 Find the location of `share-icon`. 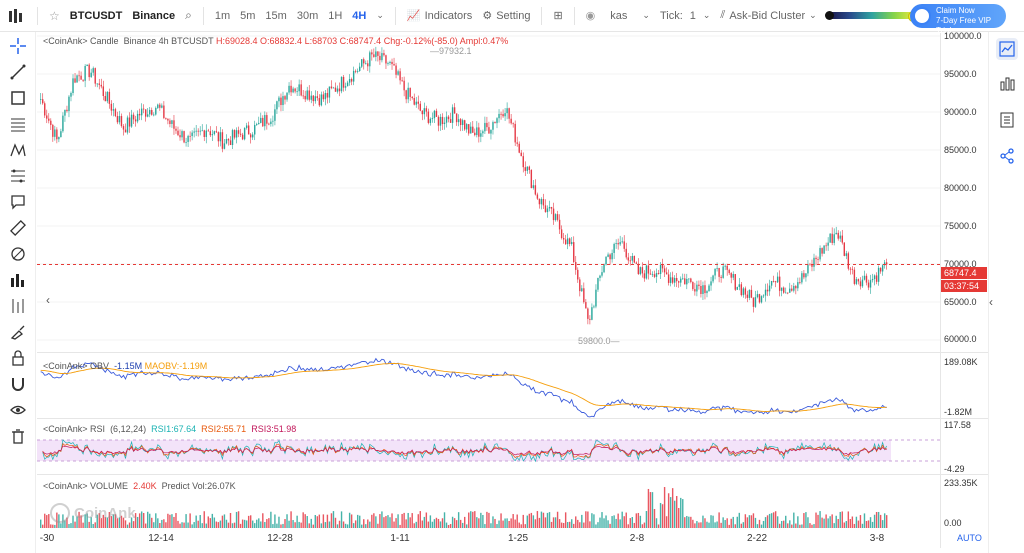

share-icon is located at coordinates (1007, 156).